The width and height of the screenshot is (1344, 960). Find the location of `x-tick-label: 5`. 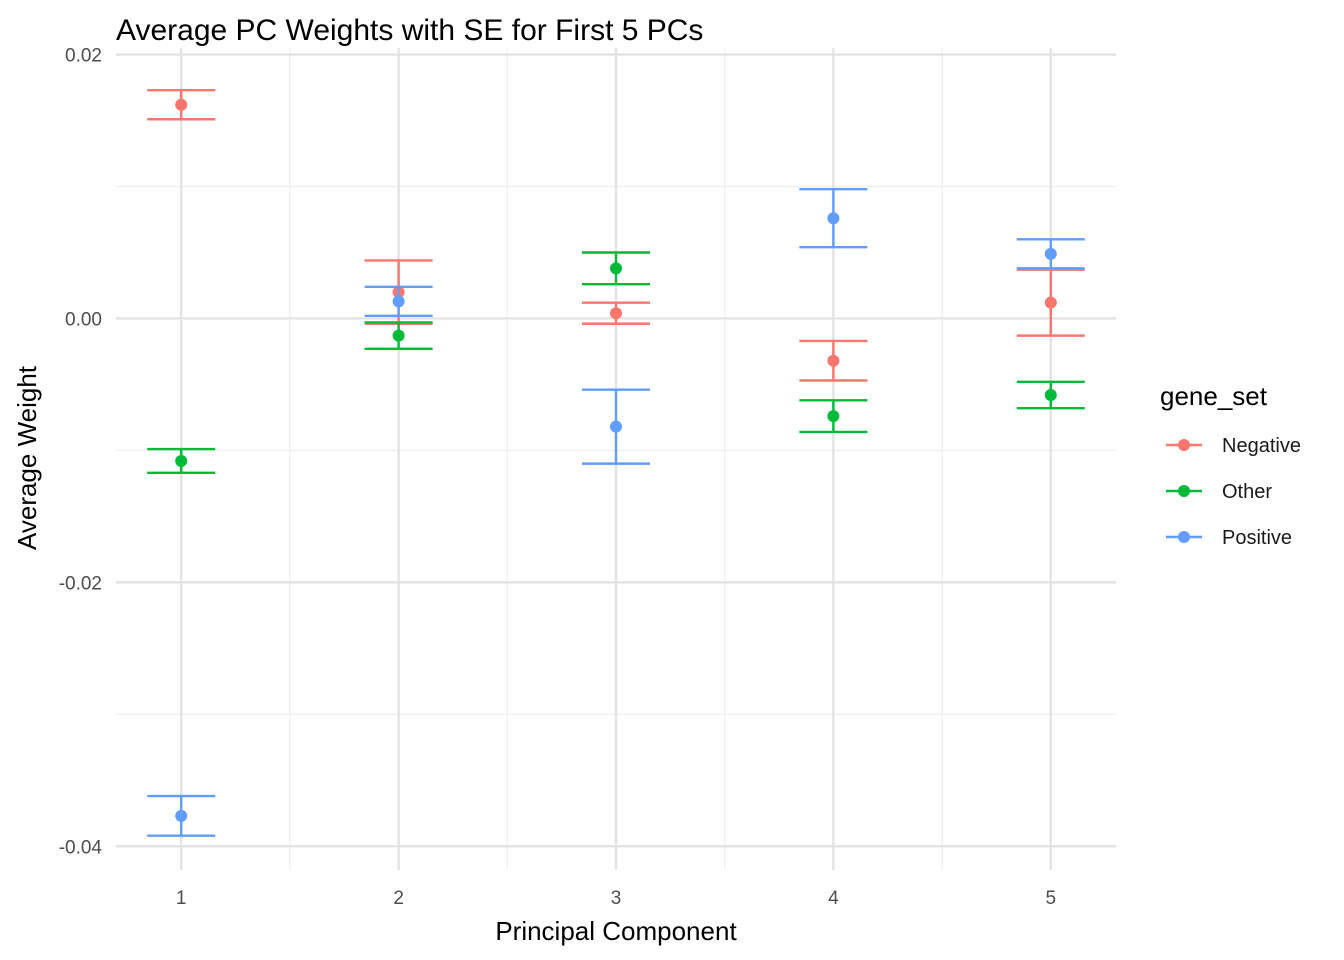

x-tick-label: 5 is located at coordinates (1050, 898).